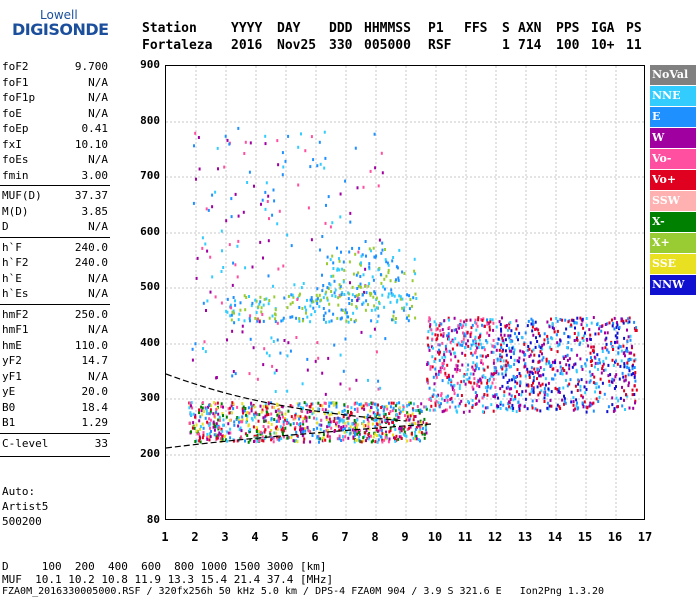  Describe the element at coordinates (95, 407) in the screenshot. I see `param-value: 18.4` at that location.